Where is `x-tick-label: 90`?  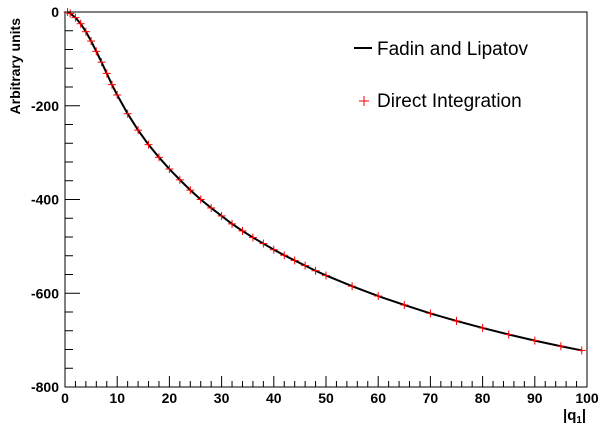
x-tick-label: 90 is located at coordinates (535, 398).